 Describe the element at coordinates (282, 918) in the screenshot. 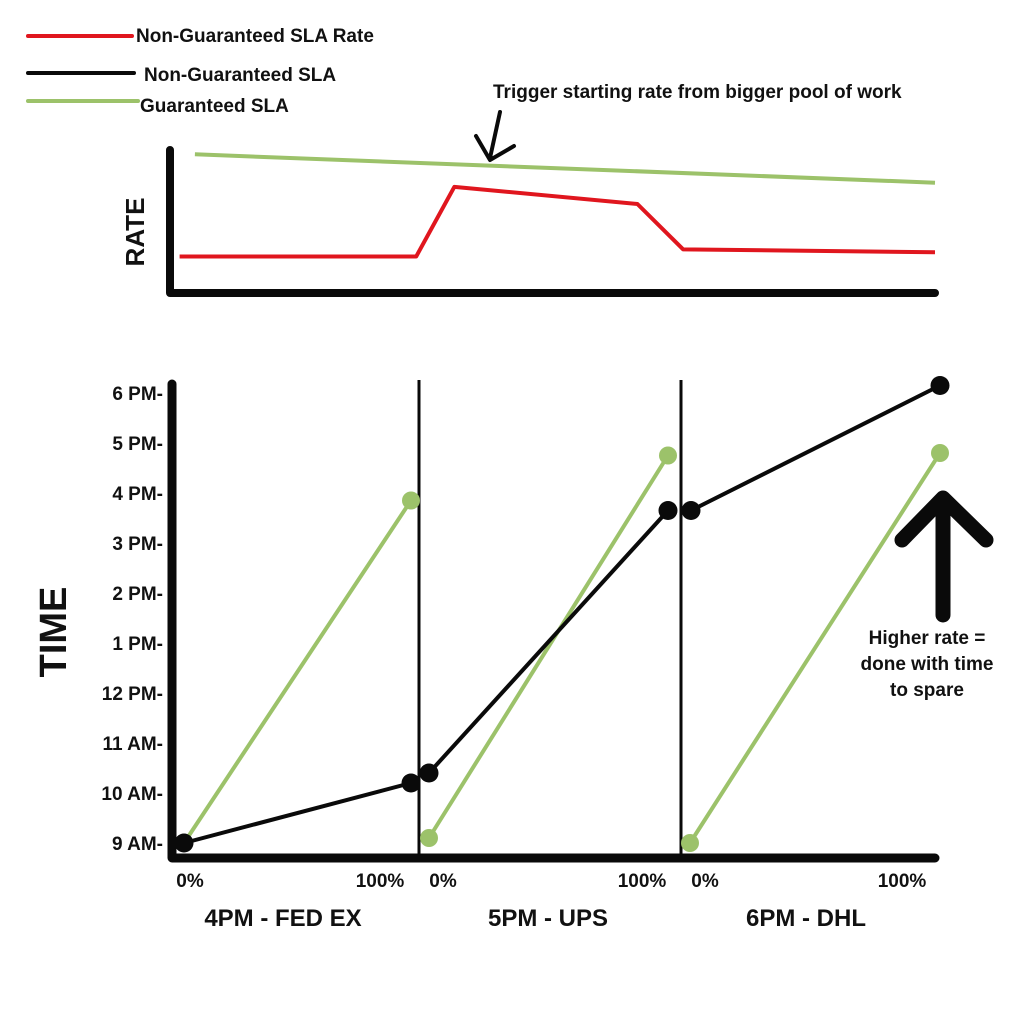

I see `panel-title: 4PM - FED EX` at that location.